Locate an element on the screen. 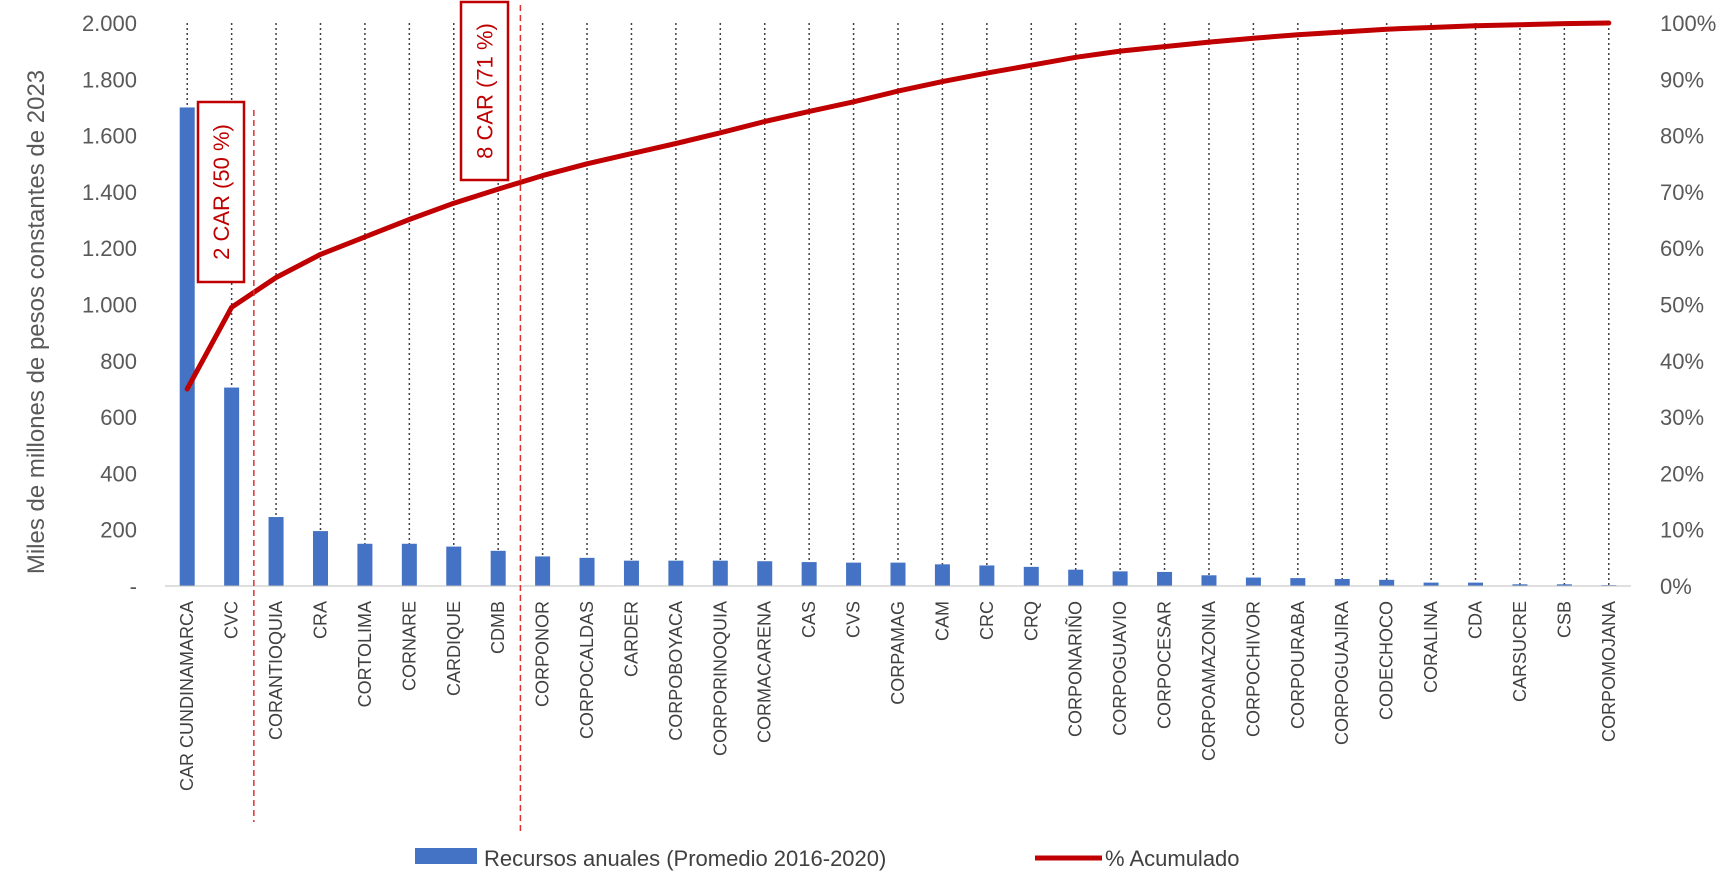 Image resolution: width=1727 pixels, height=872 pixels. category-label: CORPOCALDAS is located at coordinates (587, 670).